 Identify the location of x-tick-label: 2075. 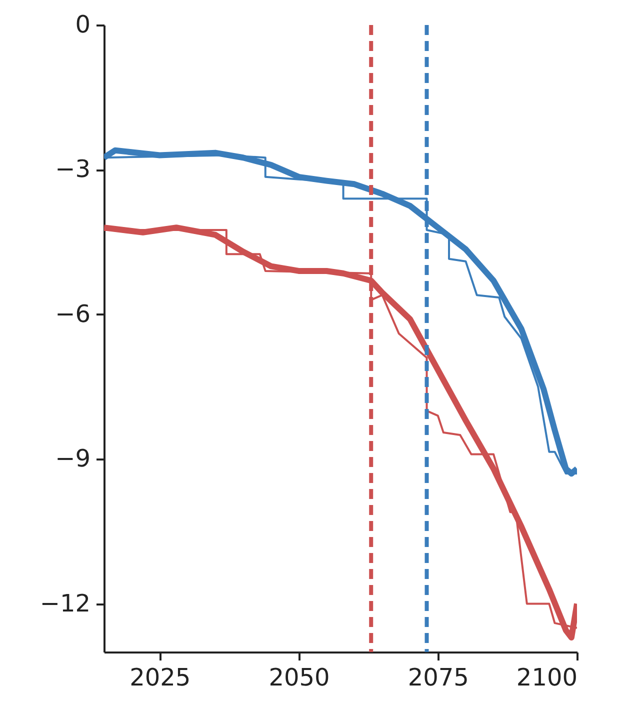
(438, 678).